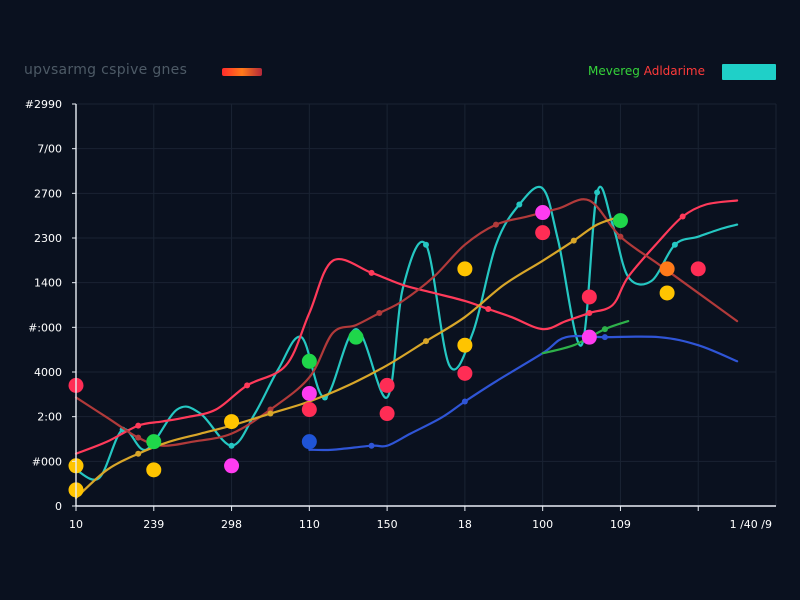 The width and height of the screenshot is (800, 600). What do you see at coordinates (48, 372) in the screenshot?
I see `y-tick-label: 4000` at bounding box center [48, 372].